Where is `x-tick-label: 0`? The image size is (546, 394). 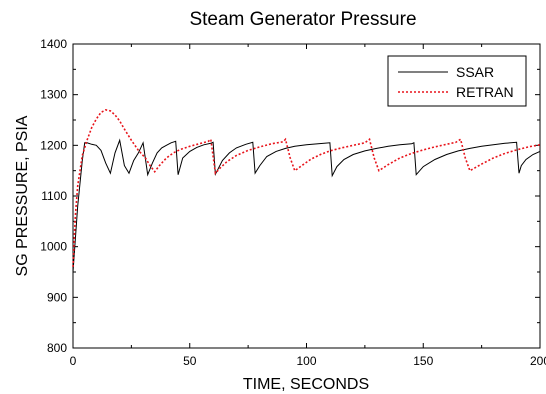 x-tick-label: 0 is located at coordinates (73, 361).